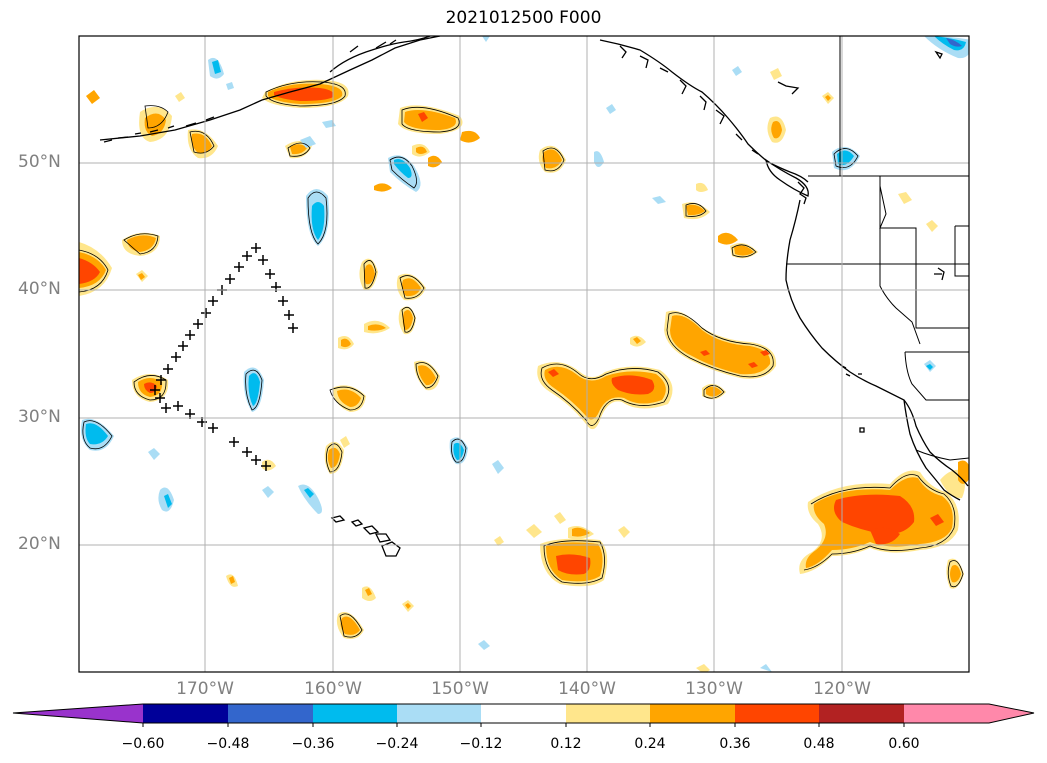 The width and height of the screenshot is (1047, 763). Describe the element at coordinates (735, 744) in the screenshot. I see `colorbar-tick-label: 0.36` at that location.